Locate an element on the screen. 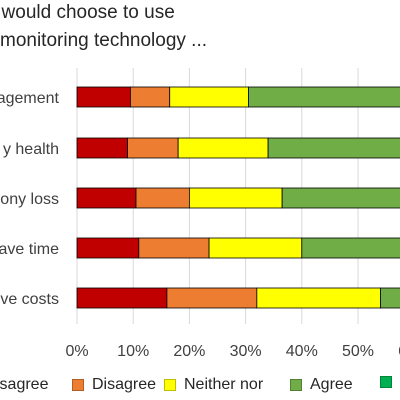  legend-label: Neither nor is located at coordinates (224, 384).